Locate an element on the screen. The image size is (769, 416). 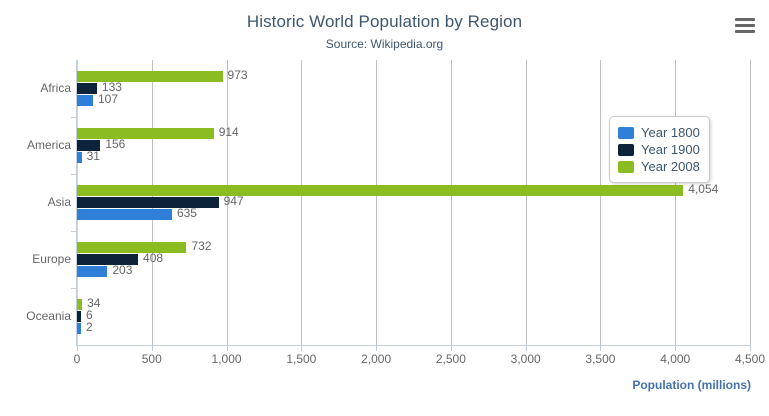
y-axis-line is located at coordinates (76, 203).